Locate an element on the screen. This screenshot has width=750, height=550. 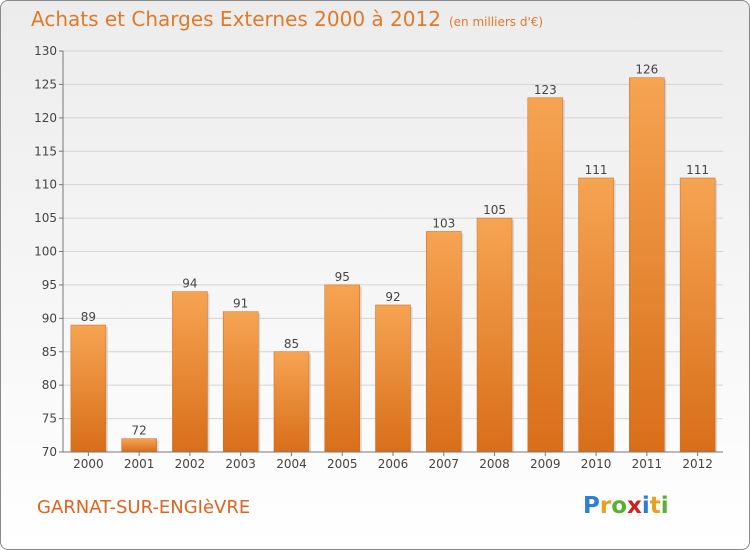
data-label: 103 is located at coordinates (443, 223).